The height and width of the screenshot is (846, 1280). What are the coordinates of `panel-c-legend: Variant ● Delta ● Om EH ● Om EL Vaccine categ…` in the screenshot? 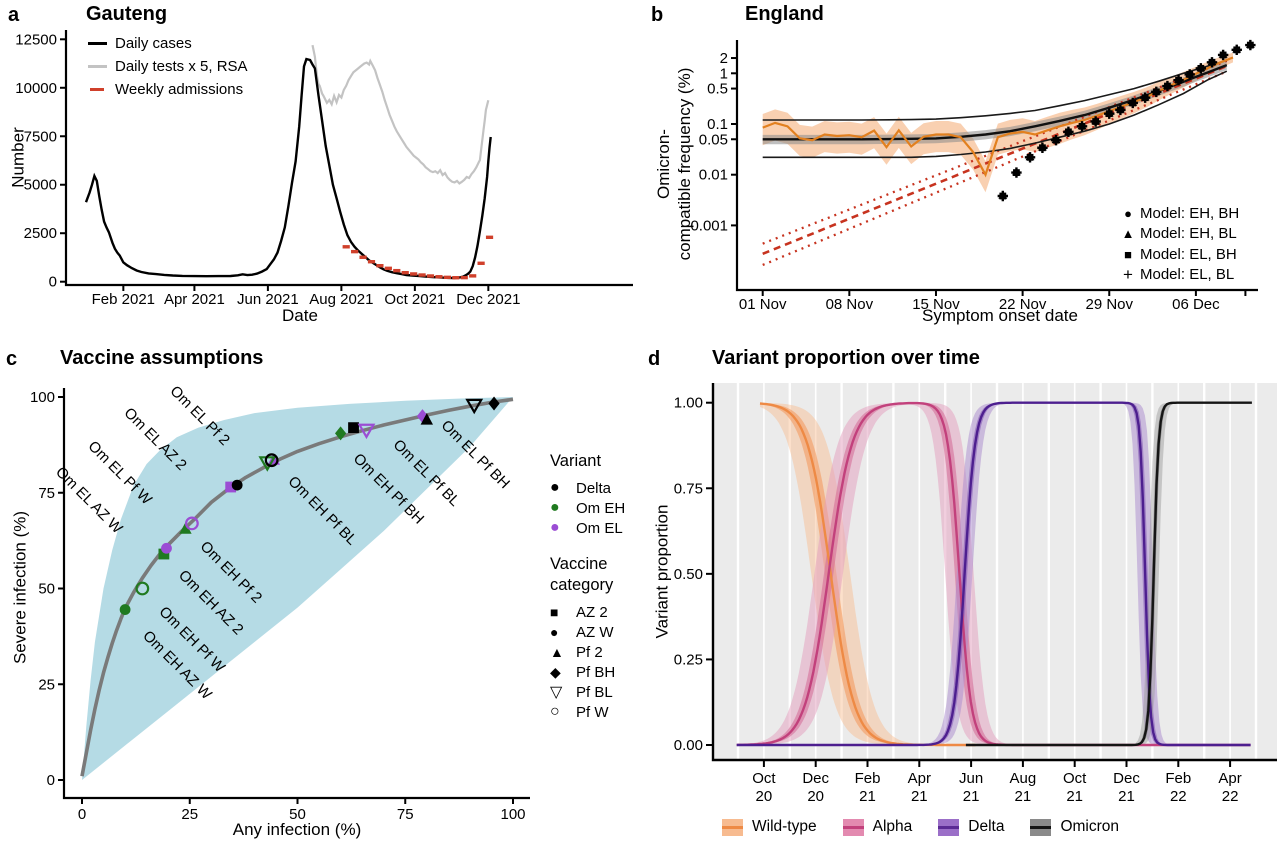 It's located at (595, 586).